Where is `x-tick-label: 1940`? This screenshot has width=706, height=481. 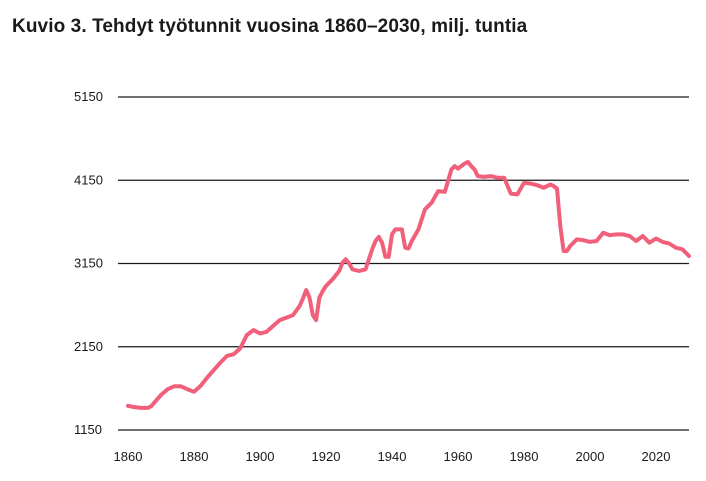 x-tick-label: 1940 is located at coordinates (392, 456).